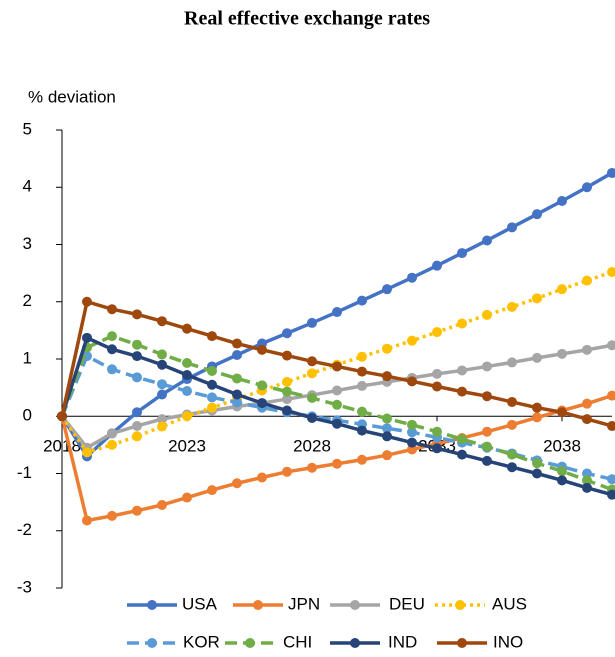 The image size is (615, 657). Describe the element at coordinates (307, 19) in the screenshot. I see `chart-title: Real effective exchange rates` at that location.